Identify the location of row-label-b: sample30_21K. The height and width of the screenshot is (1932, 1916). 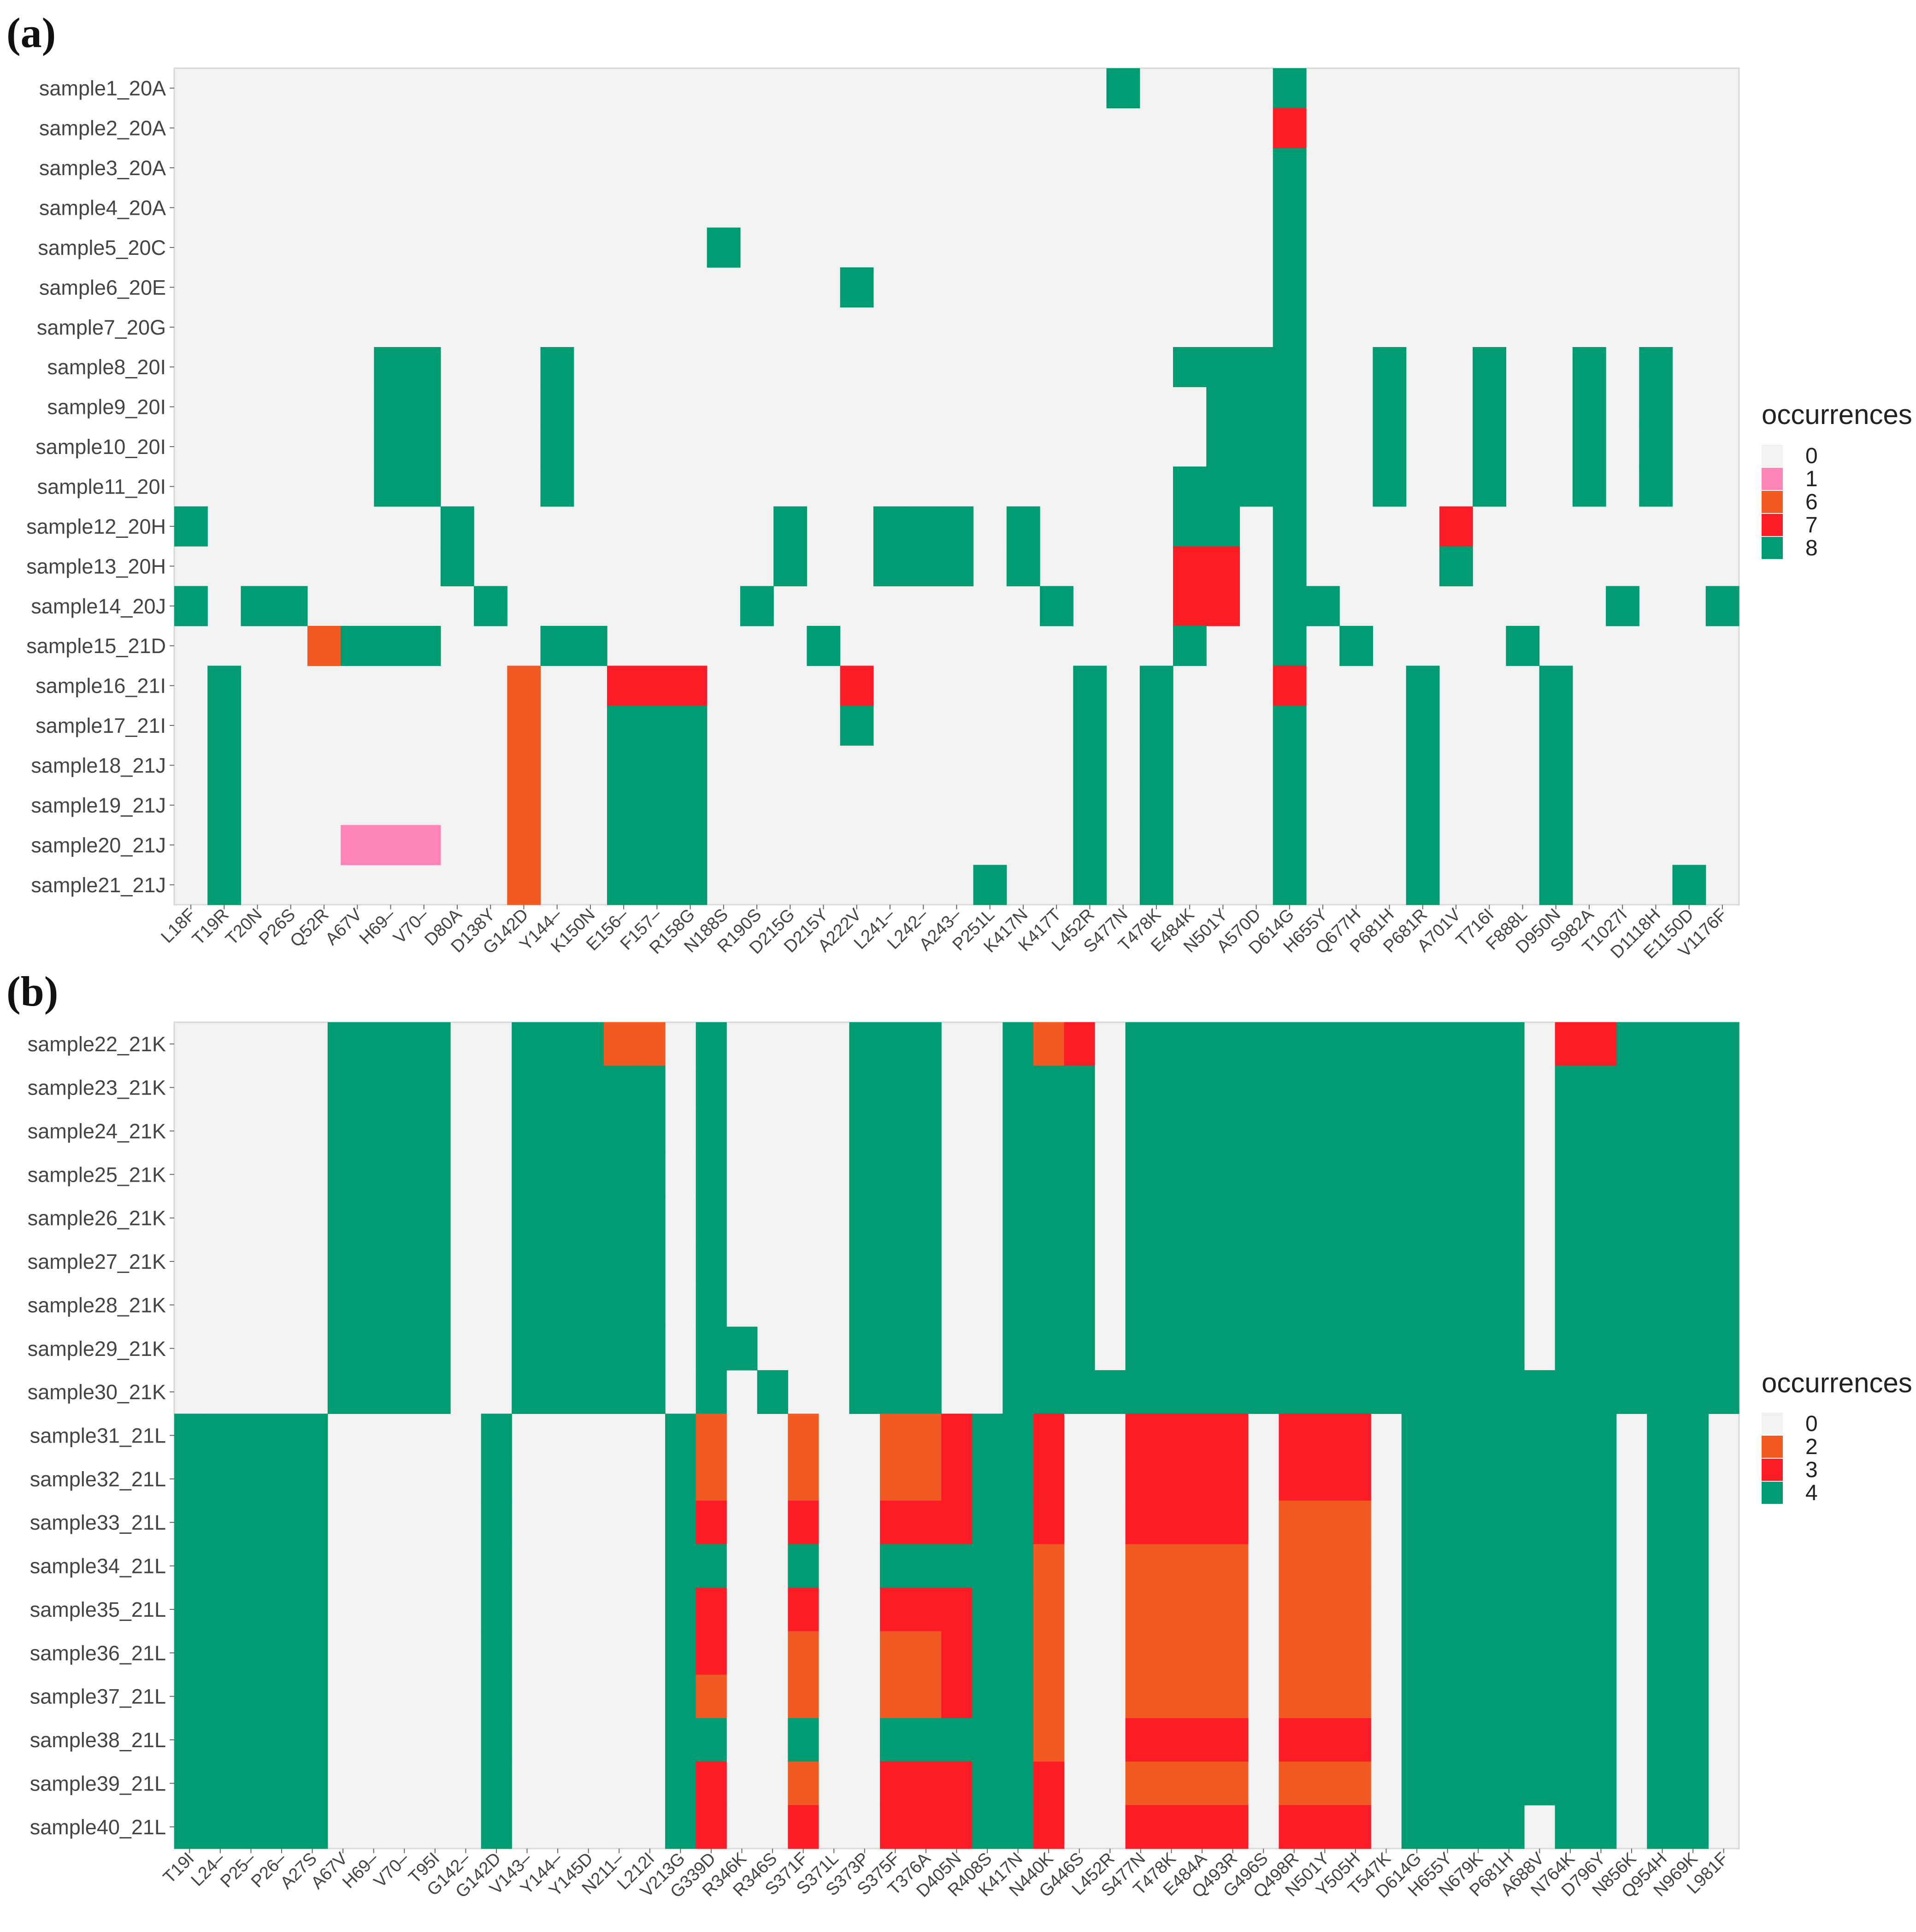
(97, 1392).